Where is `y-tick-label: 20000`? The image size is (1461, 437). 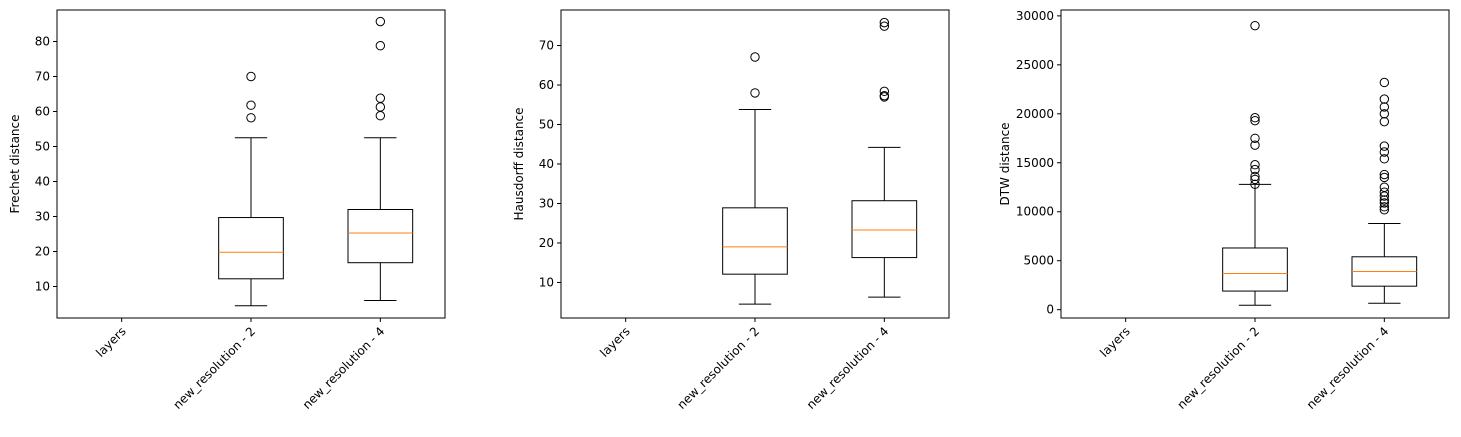
y-tick-label: 20000 is located at coordinates (1035, 114).